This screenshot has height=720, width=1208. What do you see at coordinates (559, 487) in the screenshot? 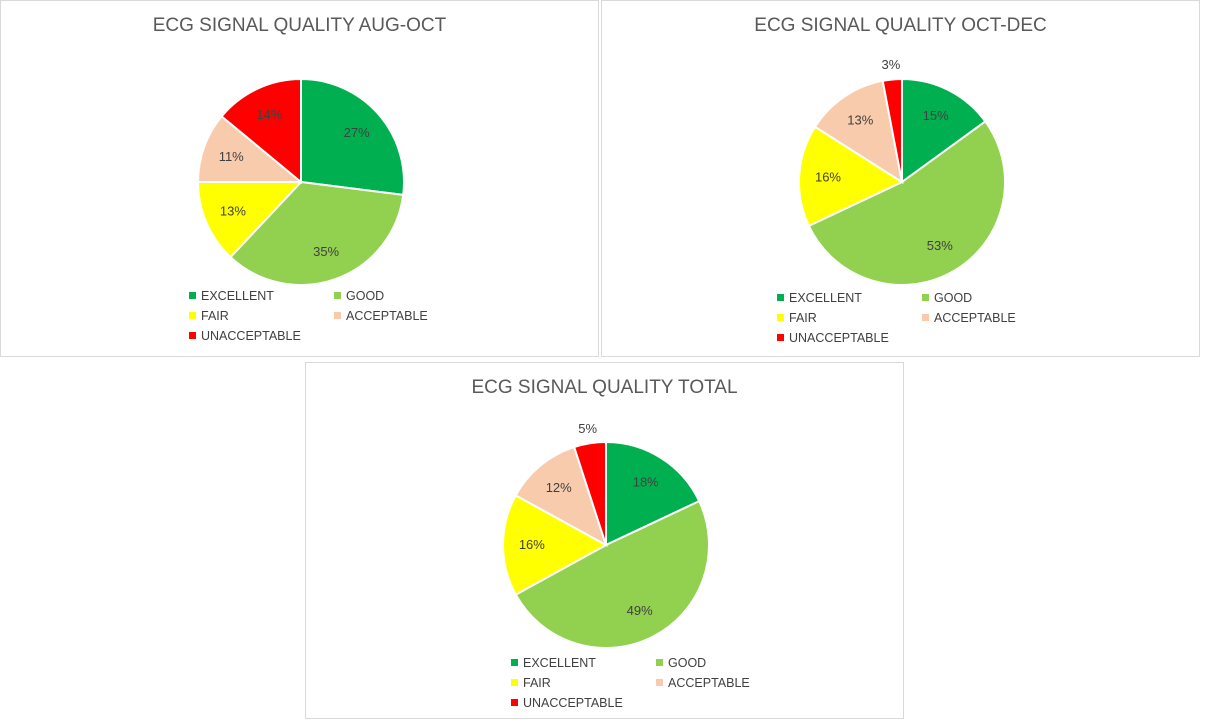
I see `data-label: 12%` at bounding box center [559, 487].